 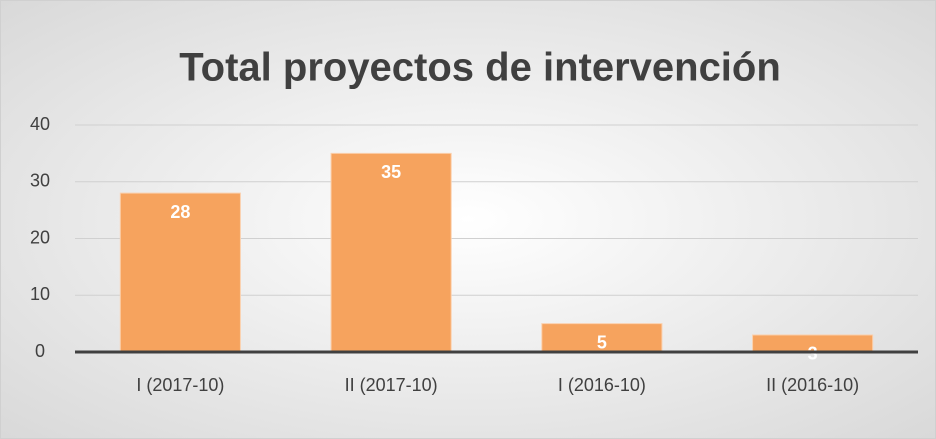 What do you see at coordinates (602, 342) in the screenshot?
I see `data-label: 5` at bounding box center [602, 342].